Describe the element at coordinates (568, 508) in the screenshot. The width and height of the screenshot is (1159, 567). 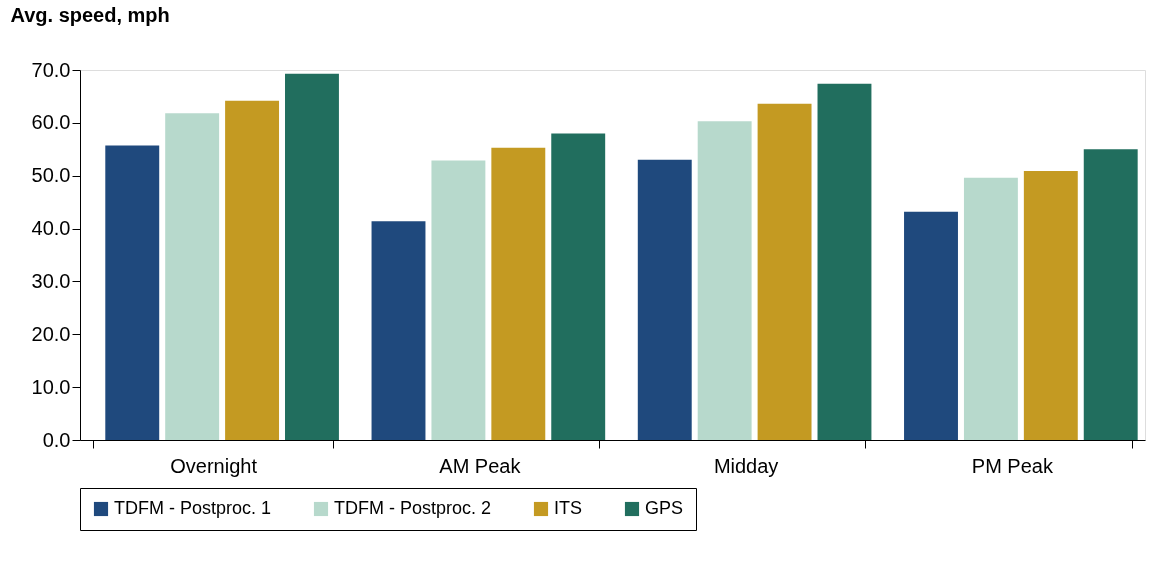
I see `legend-label: ITS` at that location.